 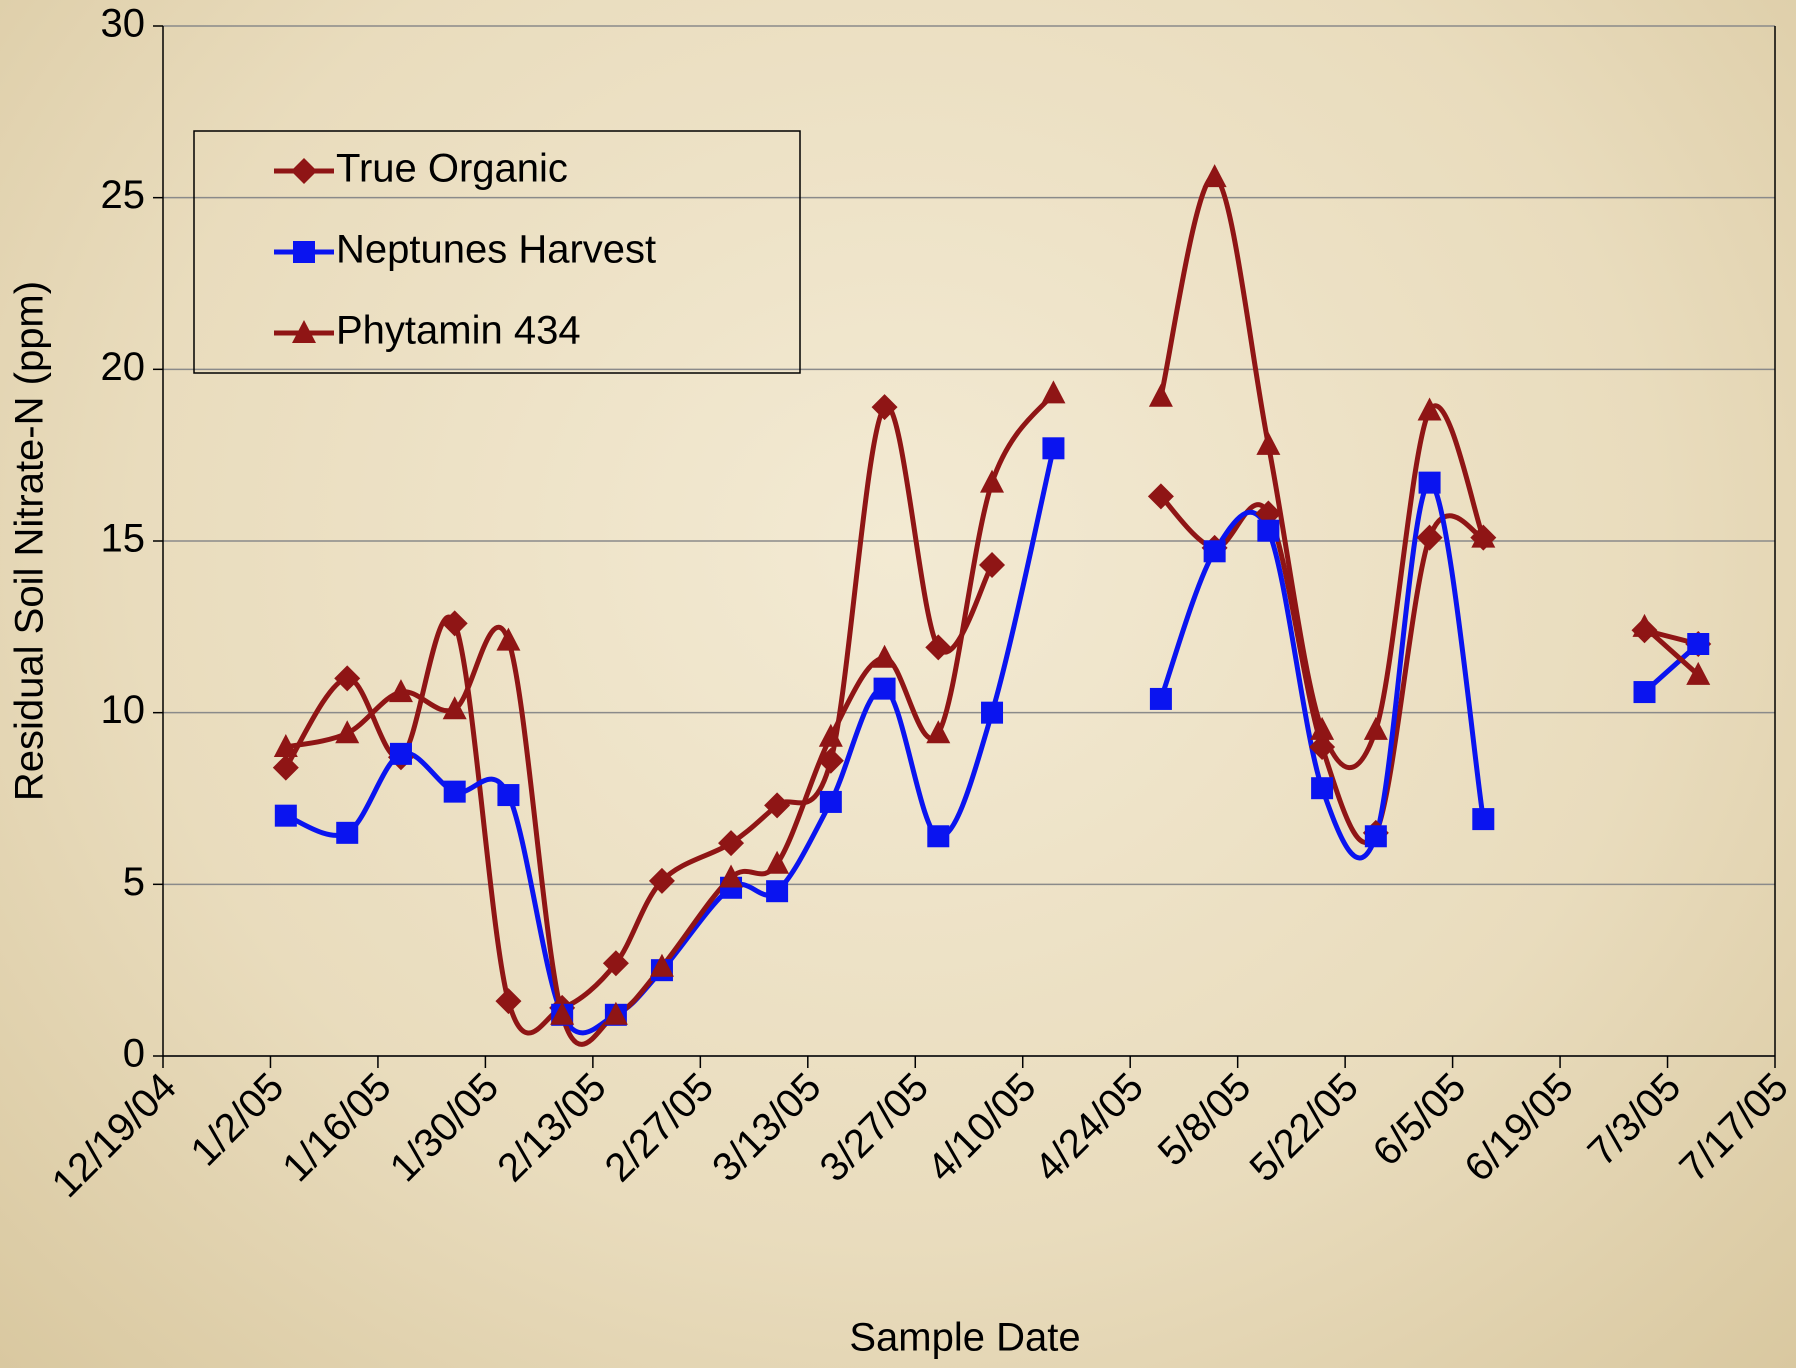 What do you see at coordinates (551, 1127) in the screenshot?
I see `x-tick-label: 2/13/05` at bounding box center [551, 1127].